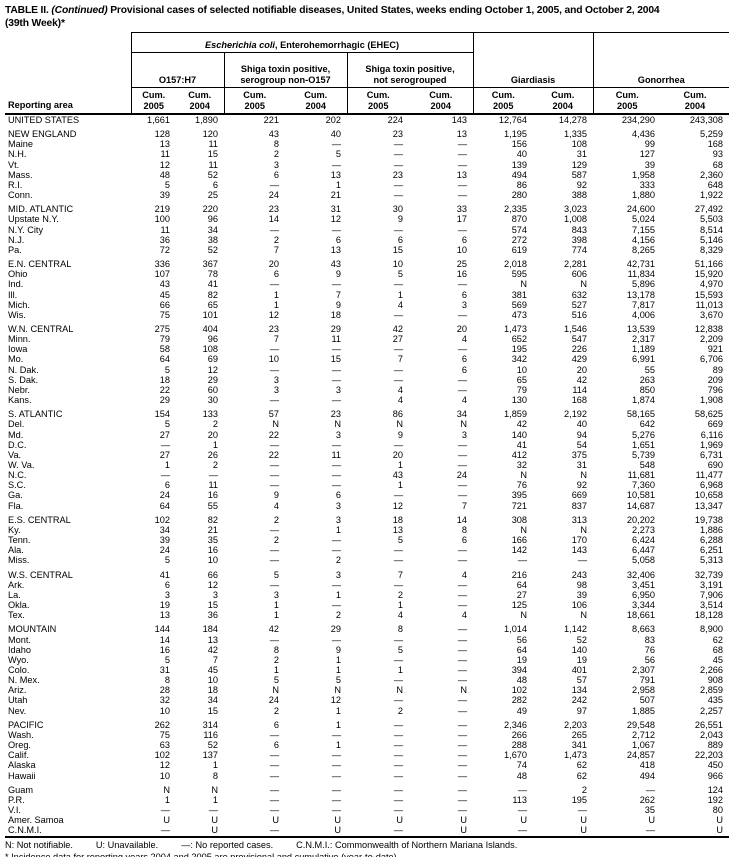  Describe the element at coordinates (36, 820) in the screenshot. I see `reporting-area-cell: Amer. Samoa` at that location.